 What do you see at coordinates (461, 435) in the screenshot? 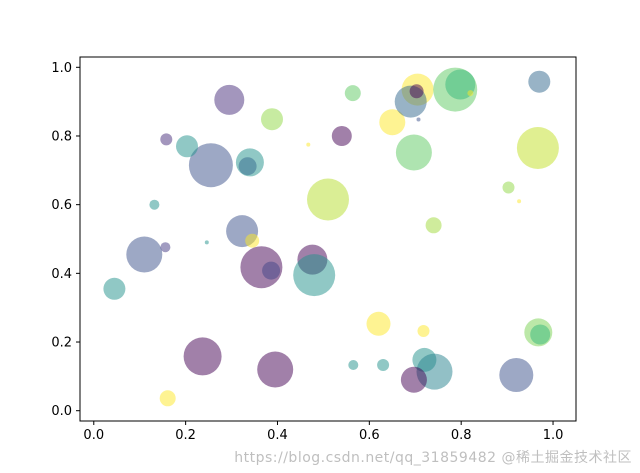
I see `x-tick-label: 0.8` at bounding box center [461, 435].